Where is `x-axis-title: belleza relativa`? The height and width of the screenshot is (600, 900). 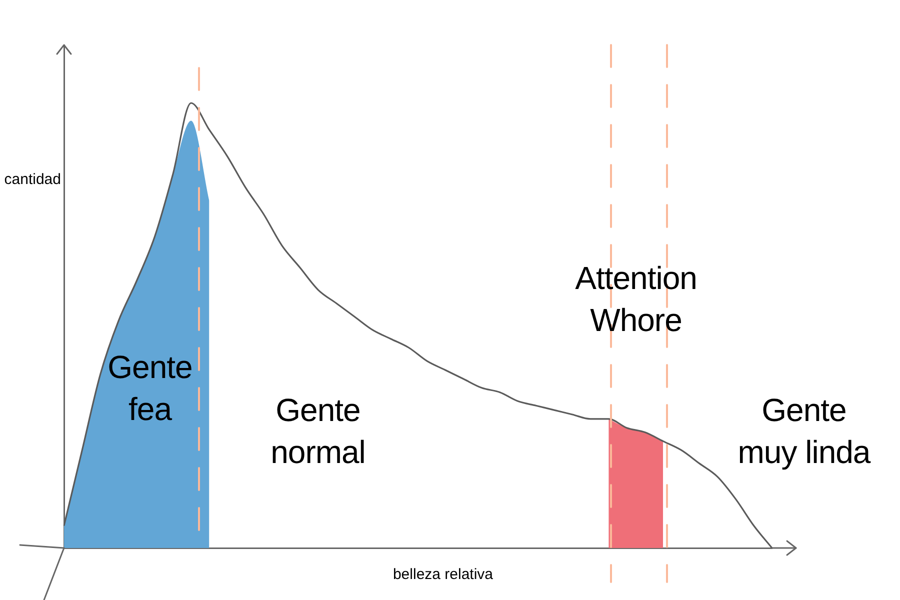
x-axis-title: belleza relativa is located at coordinates (443, 575).